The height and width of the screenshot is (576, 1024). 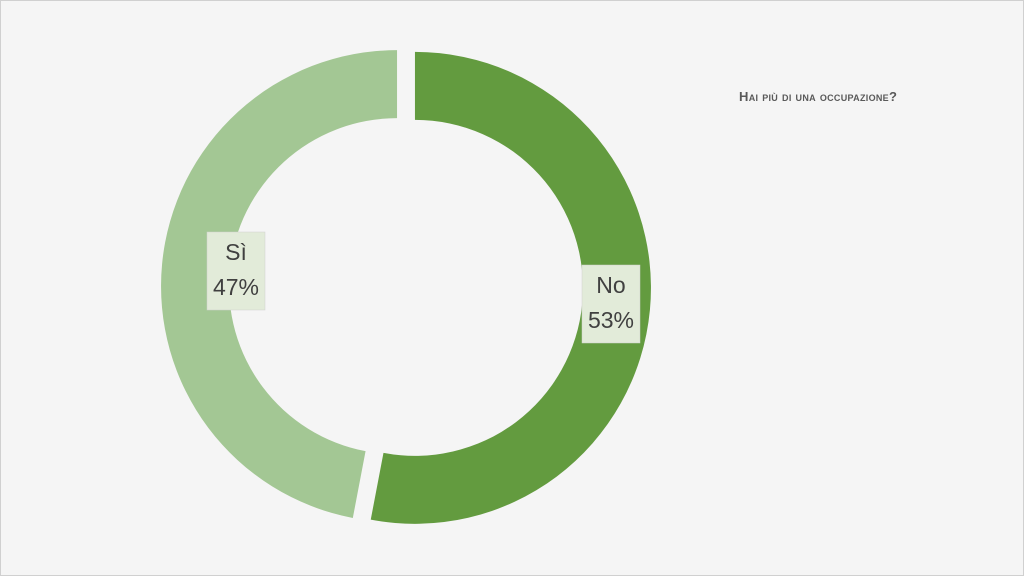 I want to click on data-label: Sì 47%, so click(x=236, y=271).